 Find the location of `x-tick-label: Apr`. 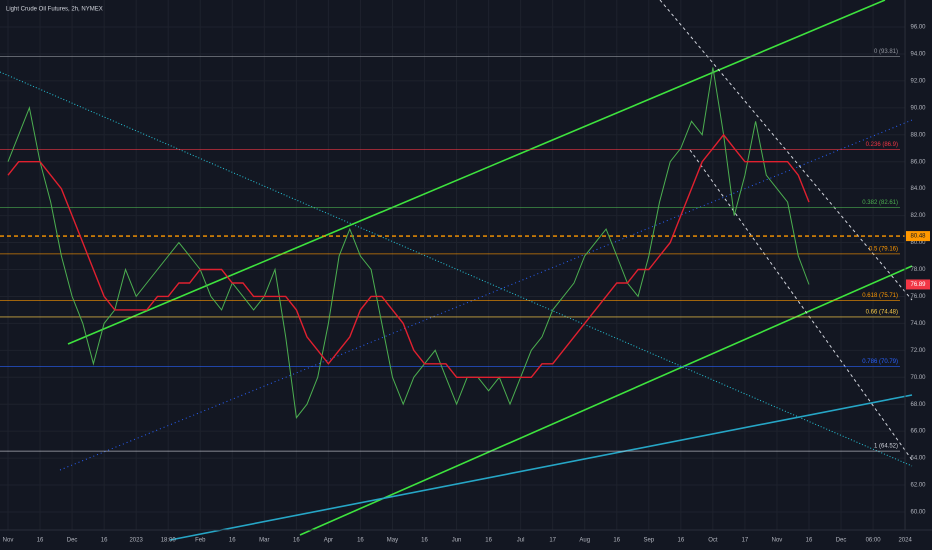

x-tick-label: Apr is located at coordinates (328, 541).